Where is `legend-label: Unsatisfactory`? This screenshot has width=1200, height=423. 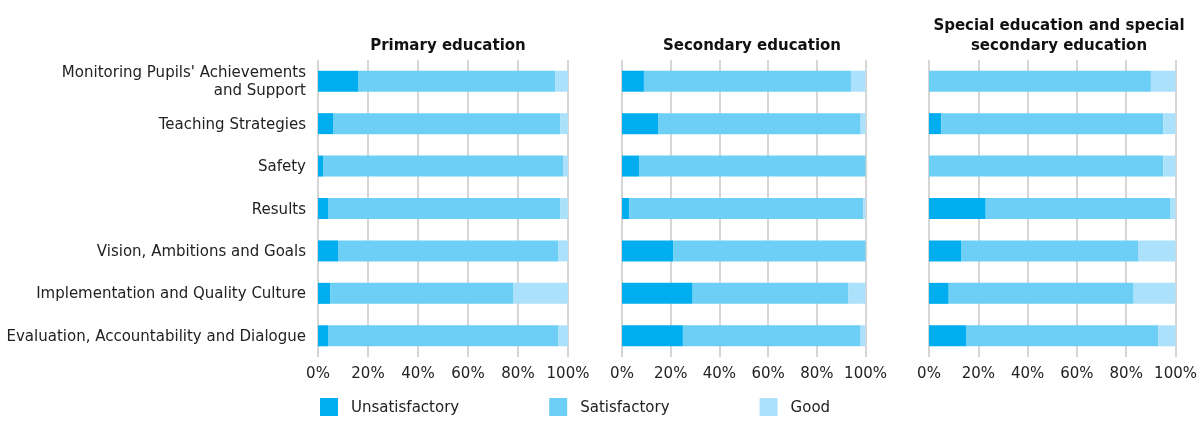 legend-label: Unsatisfactory is located at coordinates (405, 407).